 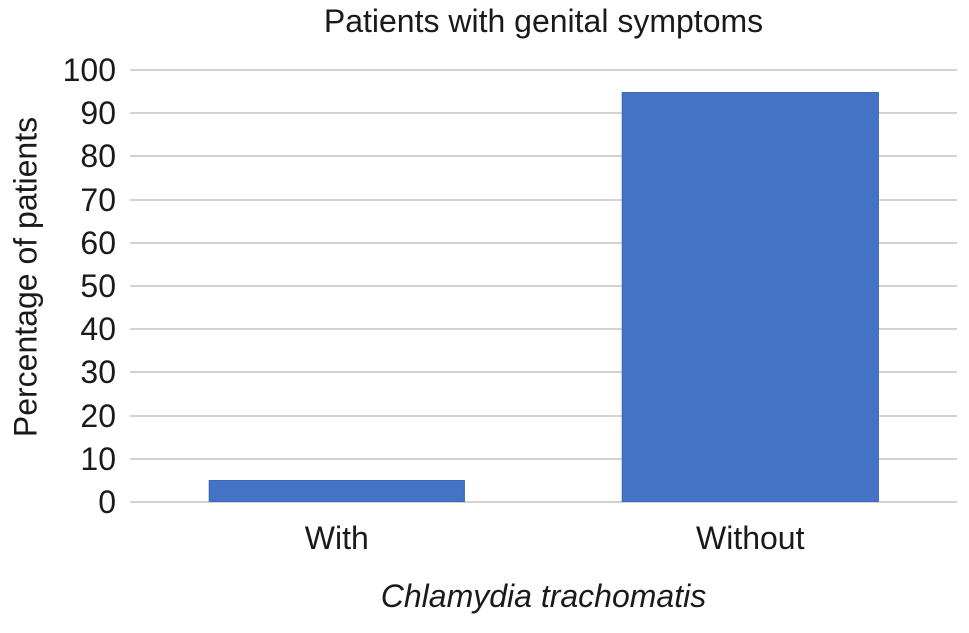 I want to click on bar-with, so click(x=336, y=491).